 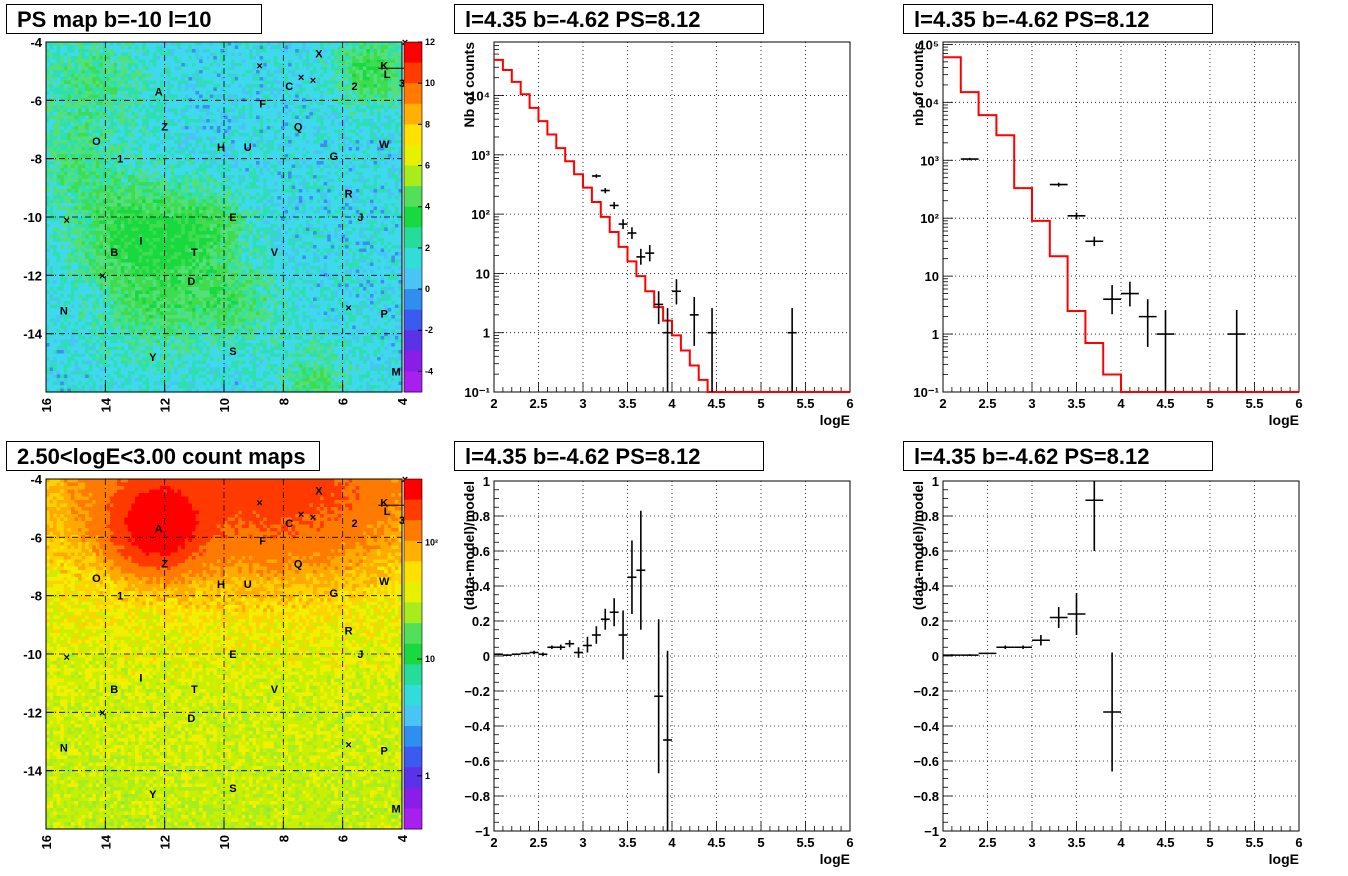 I want to click on source-label: U, so click(x=248, y=148).